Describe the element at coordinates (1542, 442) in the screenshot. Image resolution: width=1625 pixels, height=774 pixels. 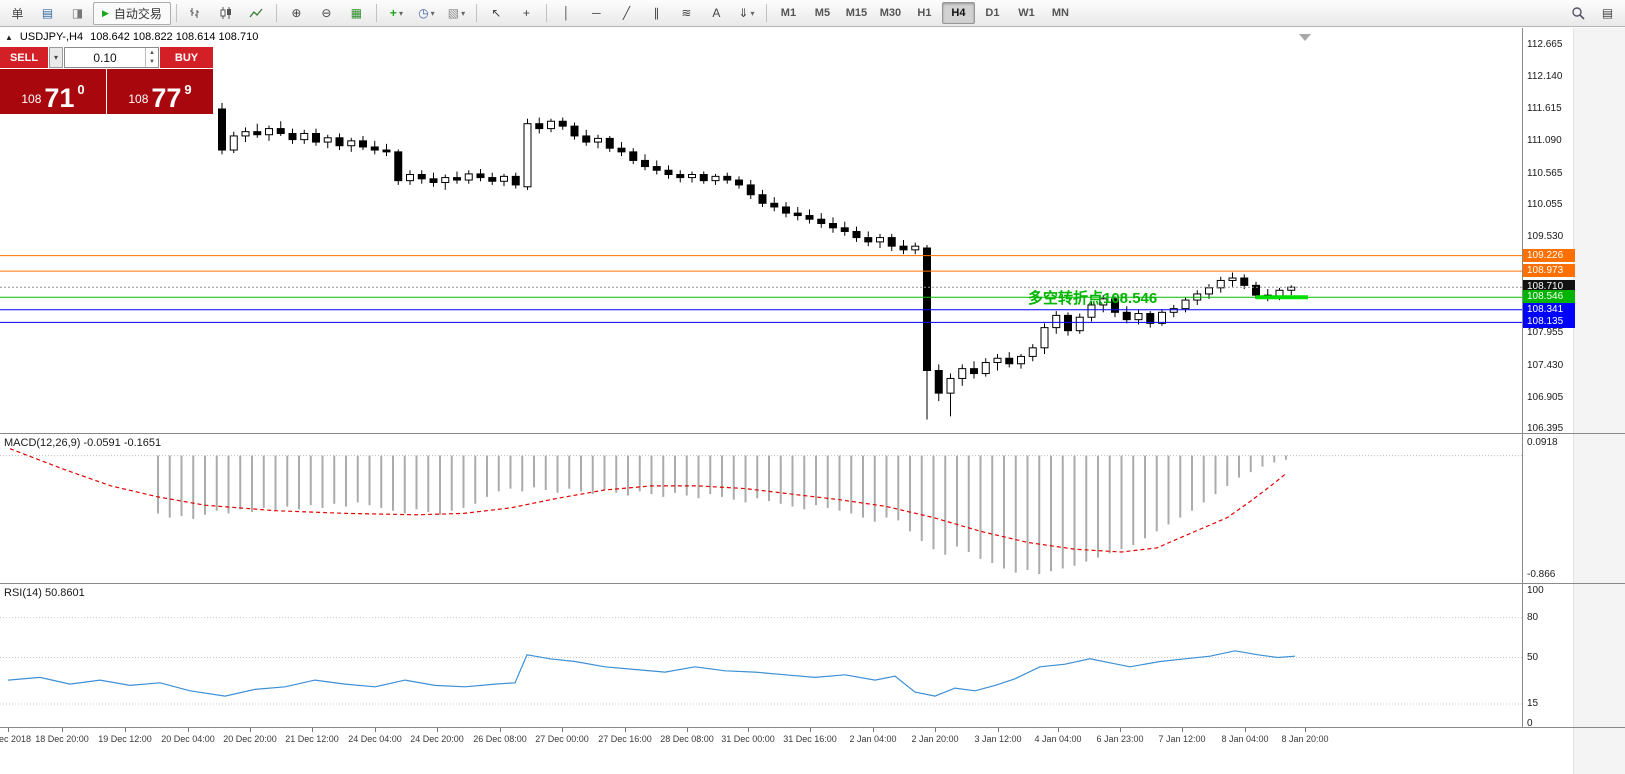
I see `macd-axis-label: 0.0918` at that location.